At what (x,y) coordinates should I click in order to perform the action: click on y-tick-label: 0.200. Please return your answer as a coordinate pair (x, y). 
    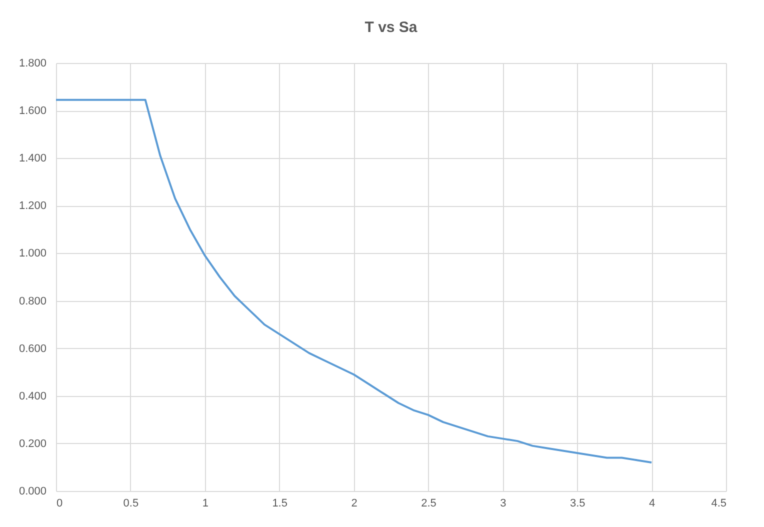
    Looking at the image, I should click on (32, 444).